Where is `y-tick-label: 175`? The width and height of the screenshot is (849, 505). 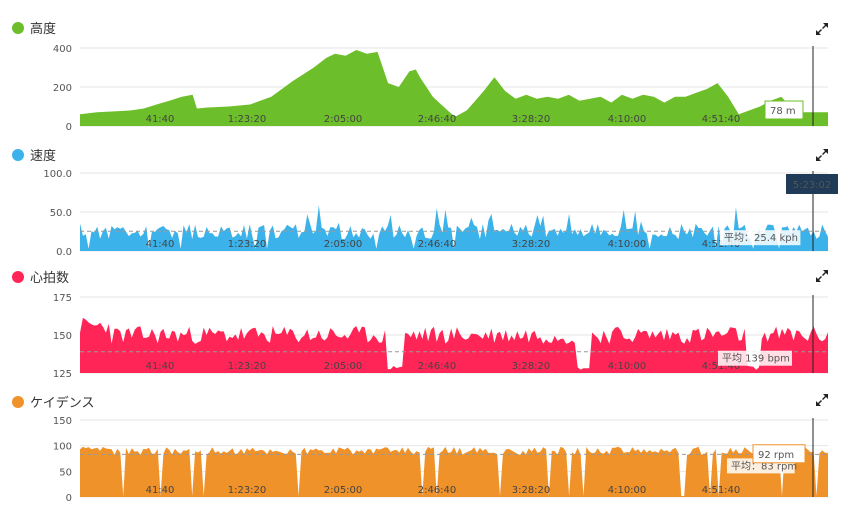 y-tick-label: 175 is located at coordinates (62, 298).